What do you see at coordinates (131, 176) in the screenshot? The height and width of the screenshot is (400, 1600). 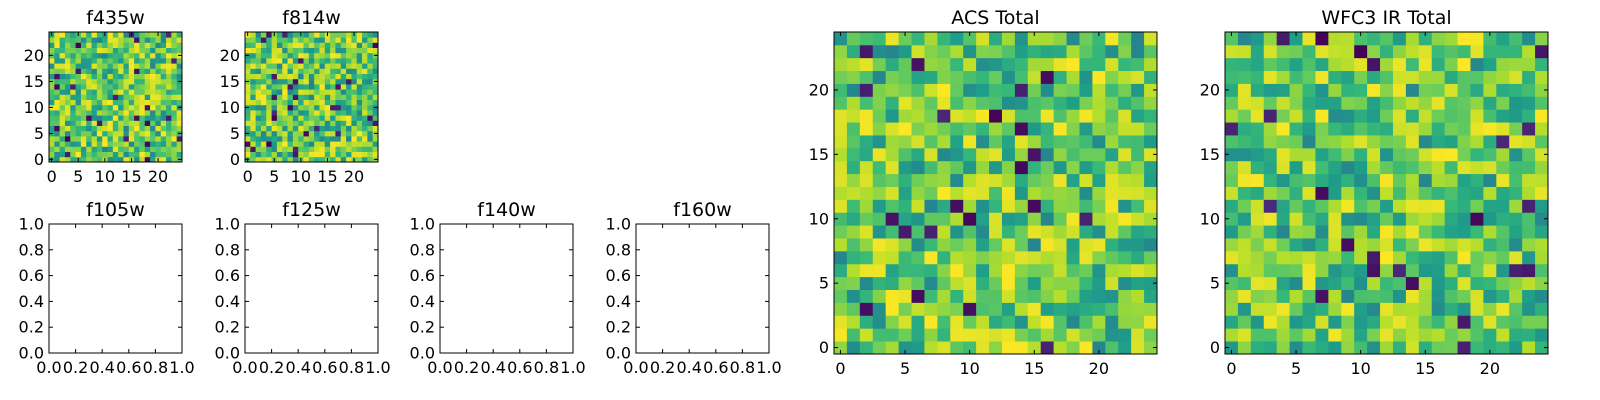 I see `x-tick-label: 15` at bounding box center [131, 176].